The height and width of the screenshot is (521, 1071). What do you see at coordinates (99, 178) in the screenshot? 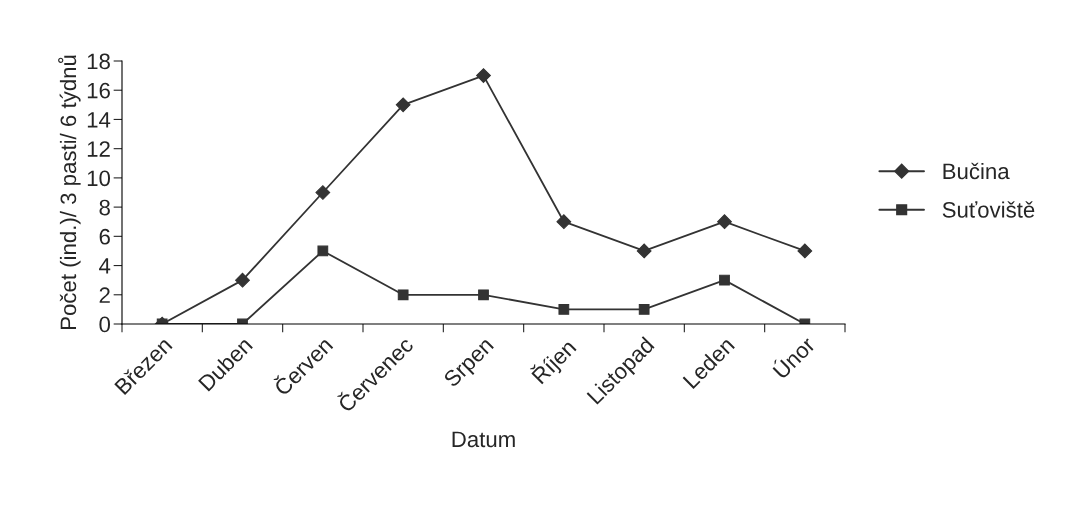
I see `y-tick-label: 10` at bounding box center [99, 178].